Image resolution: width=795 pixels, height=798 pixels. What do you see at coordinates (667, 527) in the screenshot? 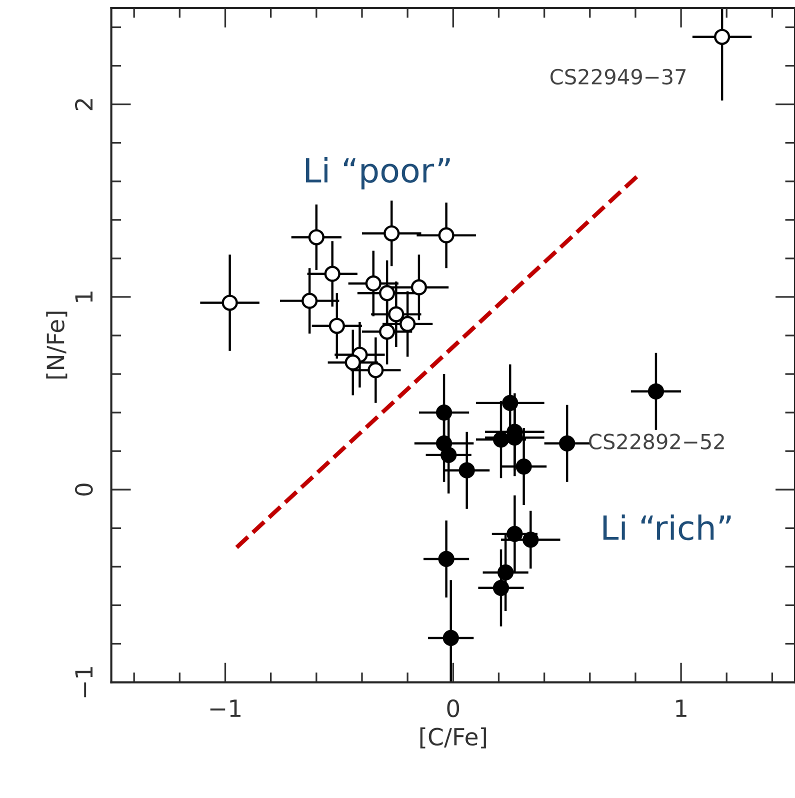
I see `annotation: Li “rich”` at bounding box center [667, 527].